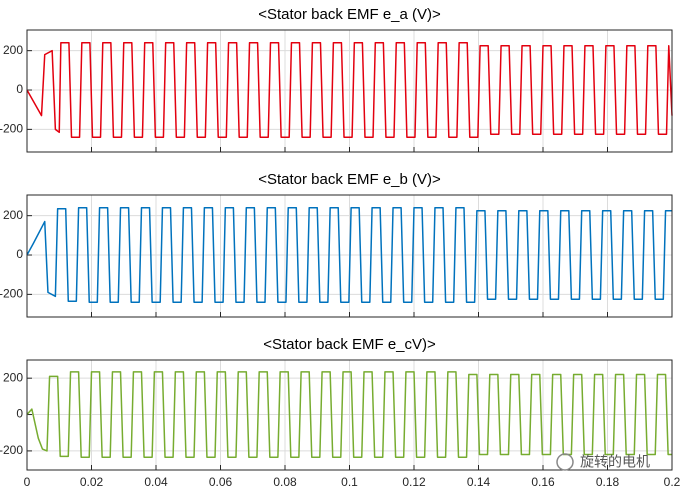 The height and width of the screenshot is (493, 688). Describe the element at coordinates (672, 482) in the screenshot. I see `x-tick-label: 0.2` at that location.